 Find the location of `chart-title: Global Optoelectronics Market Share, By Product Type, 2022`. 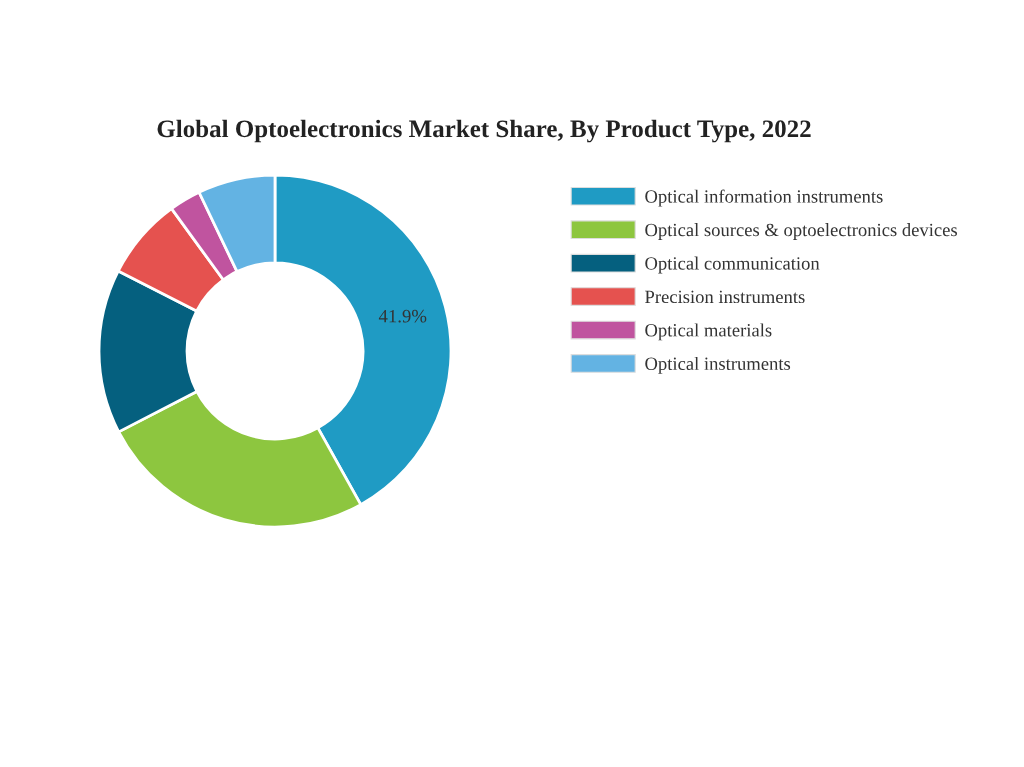

chart-title: Global Optoelectronics Market Share, By Product Type, 2022 is located at coordinates (484, 131).